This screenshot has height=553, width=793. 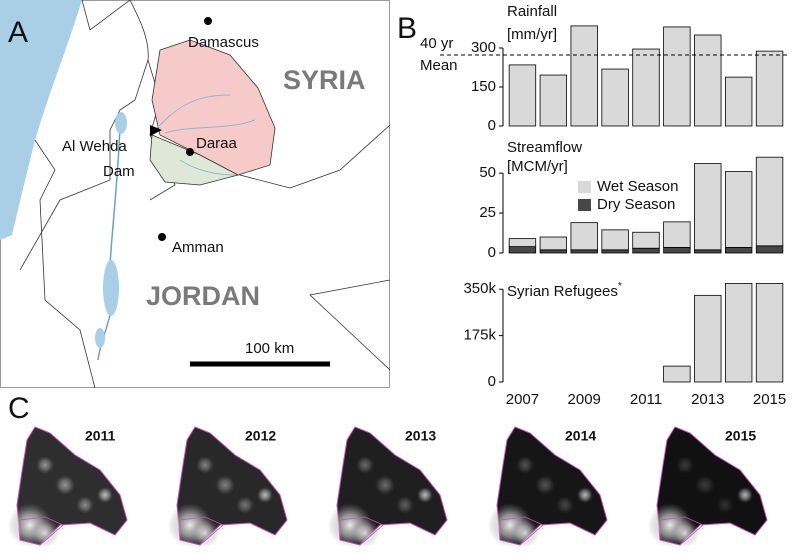 What do you see at coordinates (479, 288) in the screenshot?
I see `y-tick-label: 350k` at bounding box center [479, 288].